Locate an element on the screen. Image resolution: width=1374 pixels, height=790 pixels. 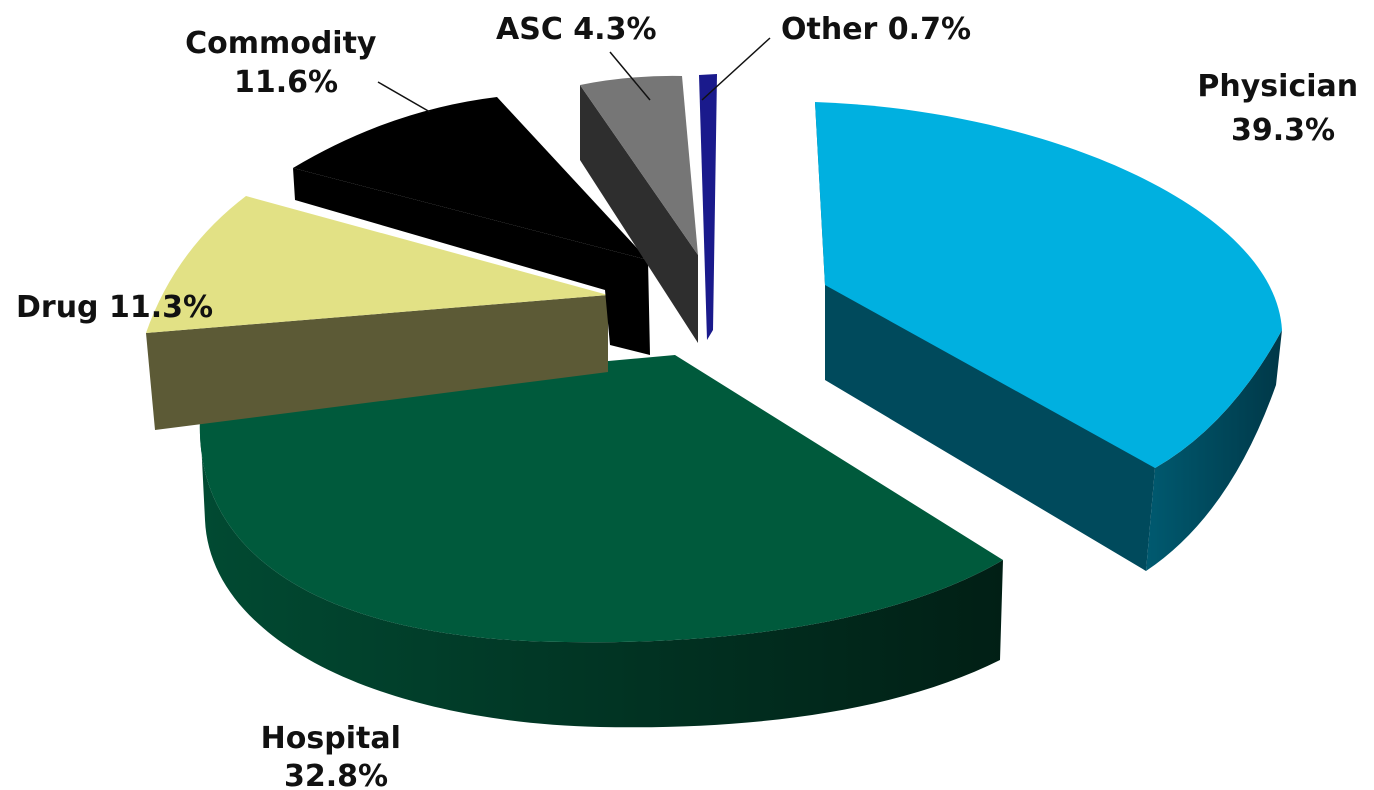
slice-drug-top is located at coordinates (377, 264).